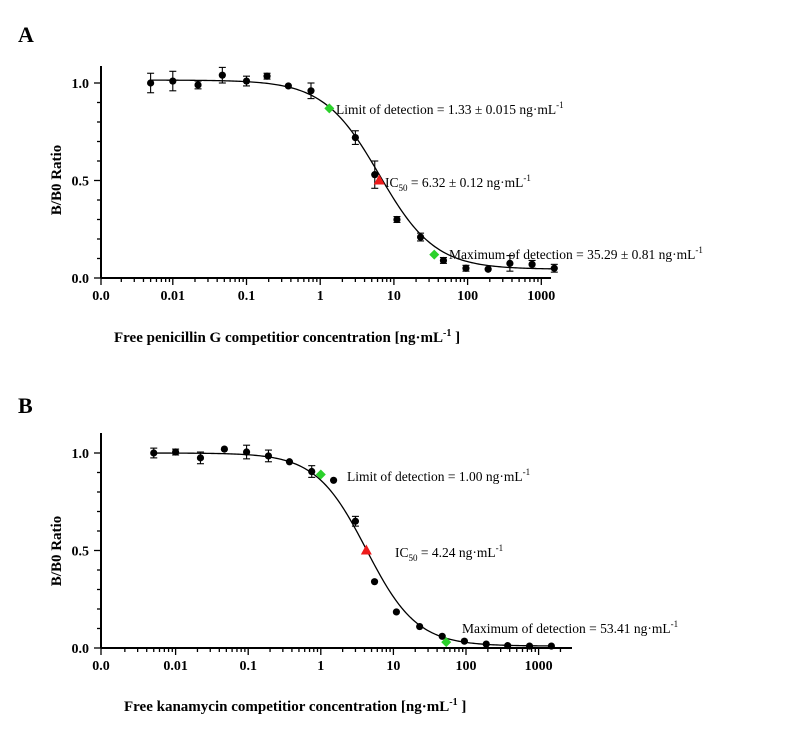 This screenshot has height=747, width=785. I want to click on panel-a-x-tick-label: 0.0, so click(101, 296).